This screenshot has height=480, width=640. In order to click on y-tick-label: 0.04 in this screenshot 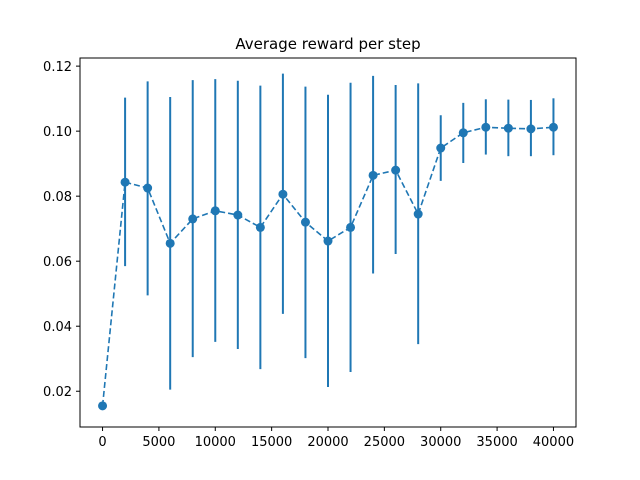, I will do `click(57, 327)`.